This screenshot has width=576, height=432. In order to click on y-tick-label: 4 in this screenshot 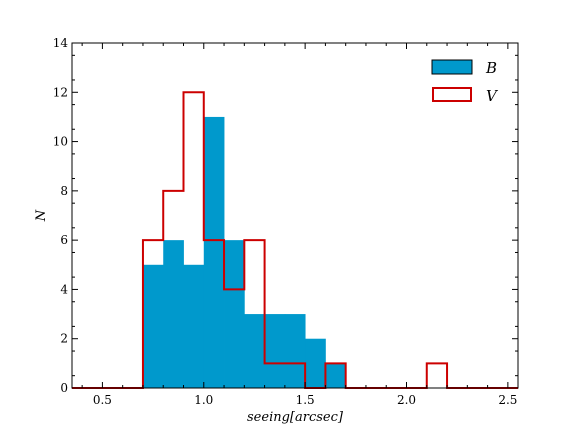, I will do `click(64, 289)`.